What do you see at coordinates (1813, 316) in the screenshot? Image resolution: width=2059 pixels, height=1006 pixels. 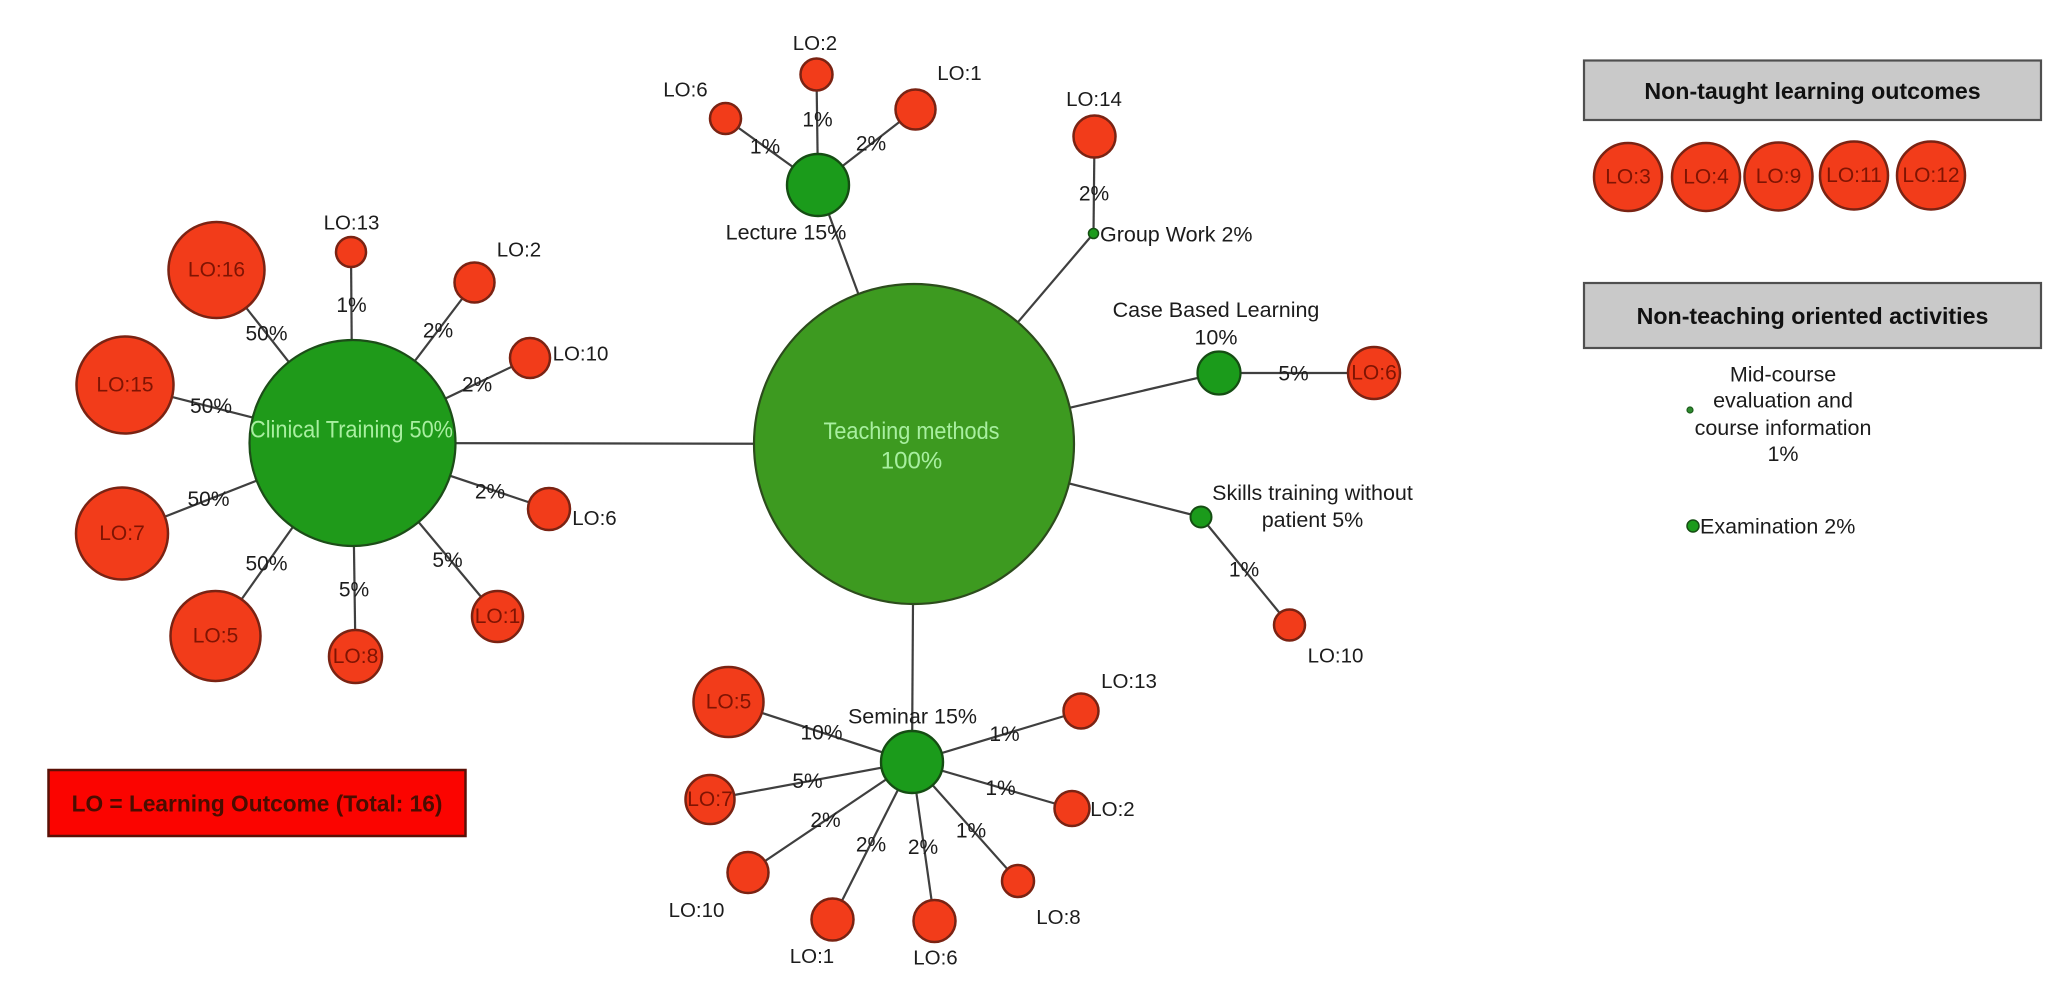 I see `svg-text:Non-teaching oriented activiti: Non-teaching oriented activities` at bounding box center [1813, 316].